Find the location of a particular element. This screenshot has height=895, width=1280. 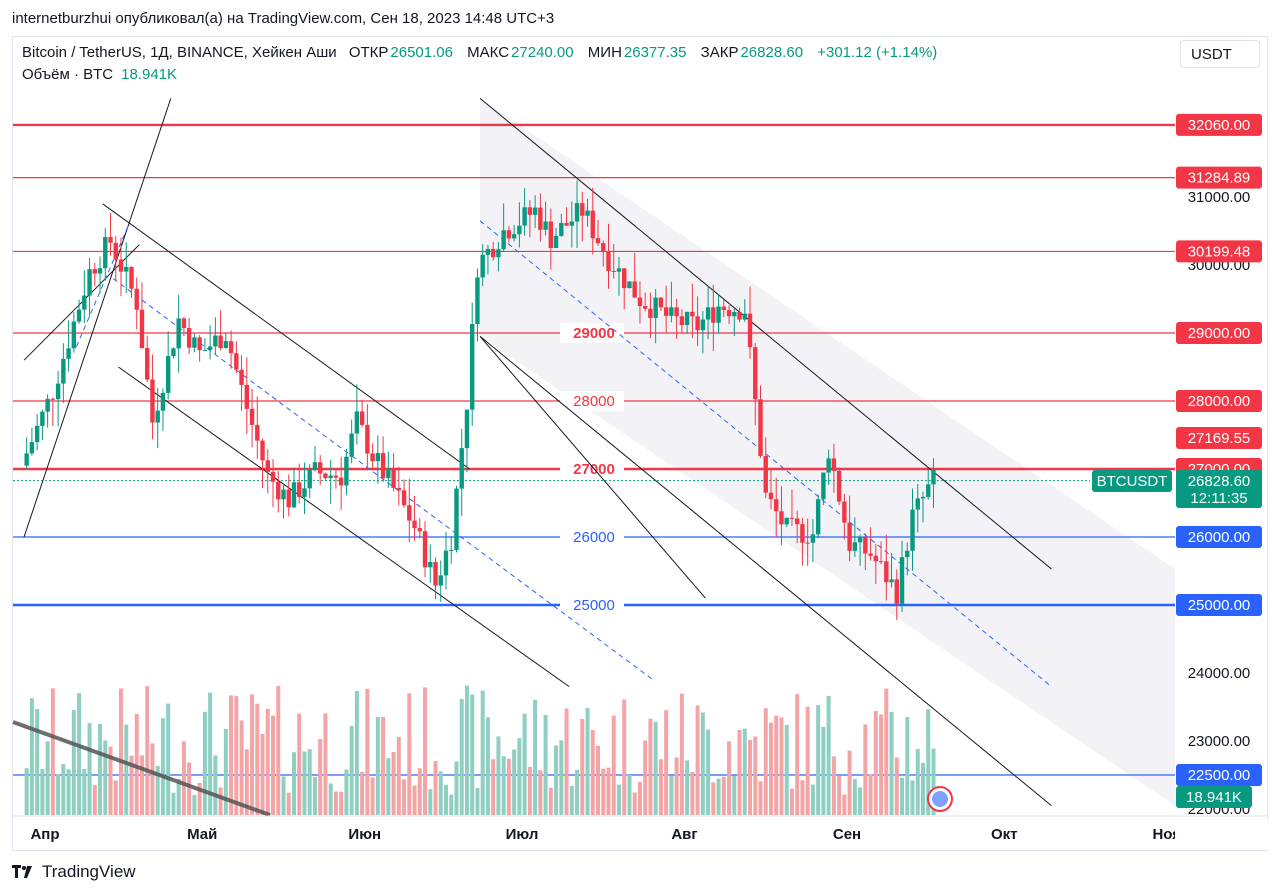

level-chart-label: 25000 is located at coordinates (594, 605).